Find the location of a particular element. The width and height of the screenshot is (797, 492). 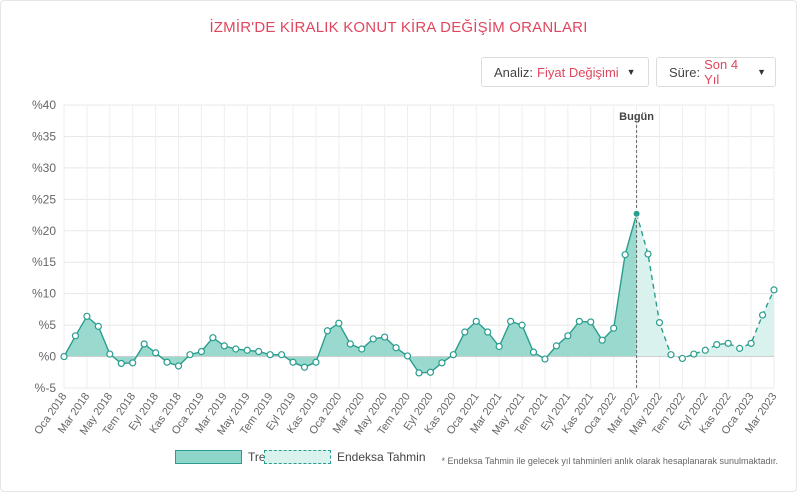

legend-label-forecast: Endeksa Tahmin is located at coordinates (381, 457).